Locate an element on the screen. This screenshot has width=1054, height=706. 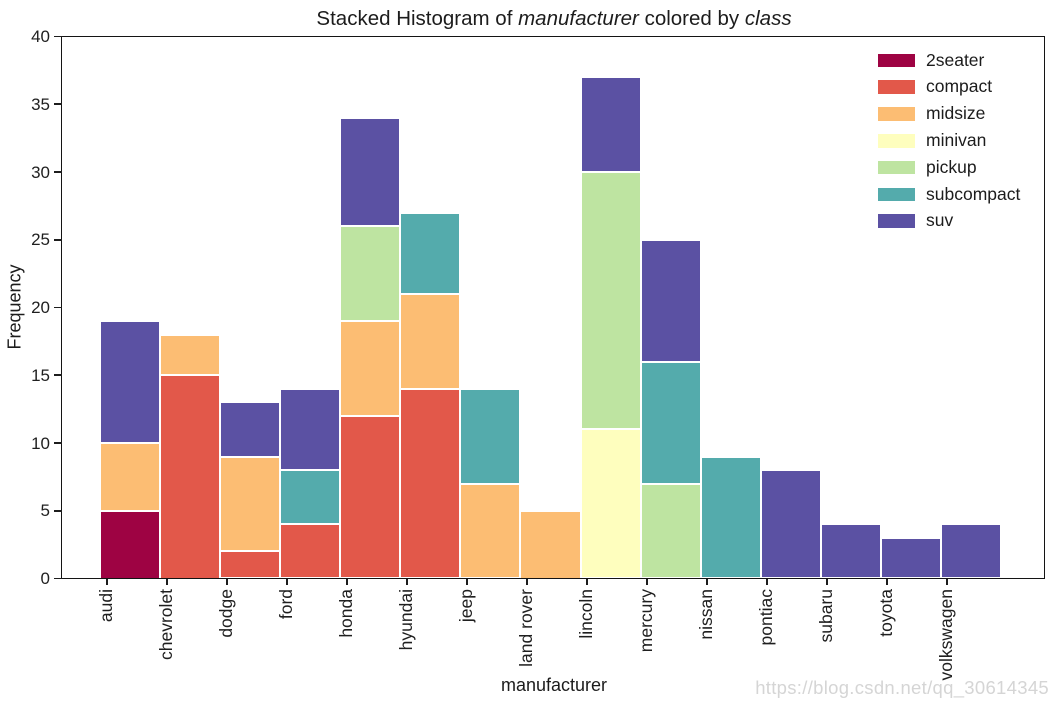
y-tick-label: 35 is located at coordinates (40, 104).